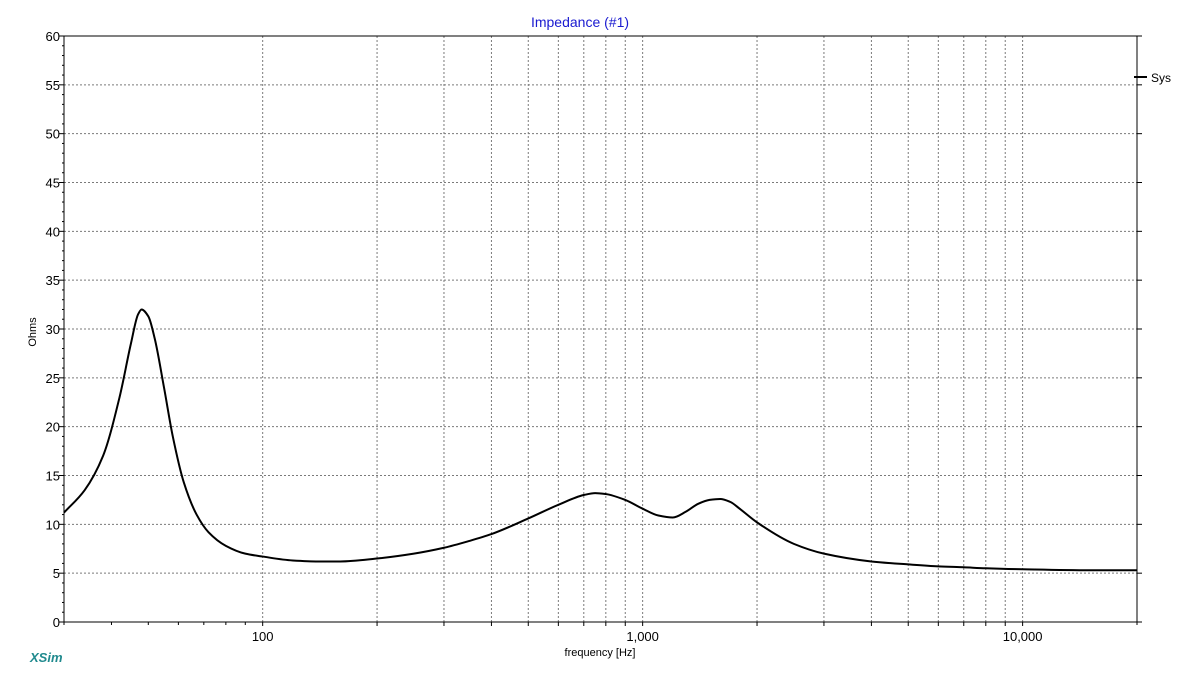 This screenshot has height=679, width=1200. Describe the element at coordinates (56, 622) in the screenshot. I see `y-tick-label: 0` at that location.